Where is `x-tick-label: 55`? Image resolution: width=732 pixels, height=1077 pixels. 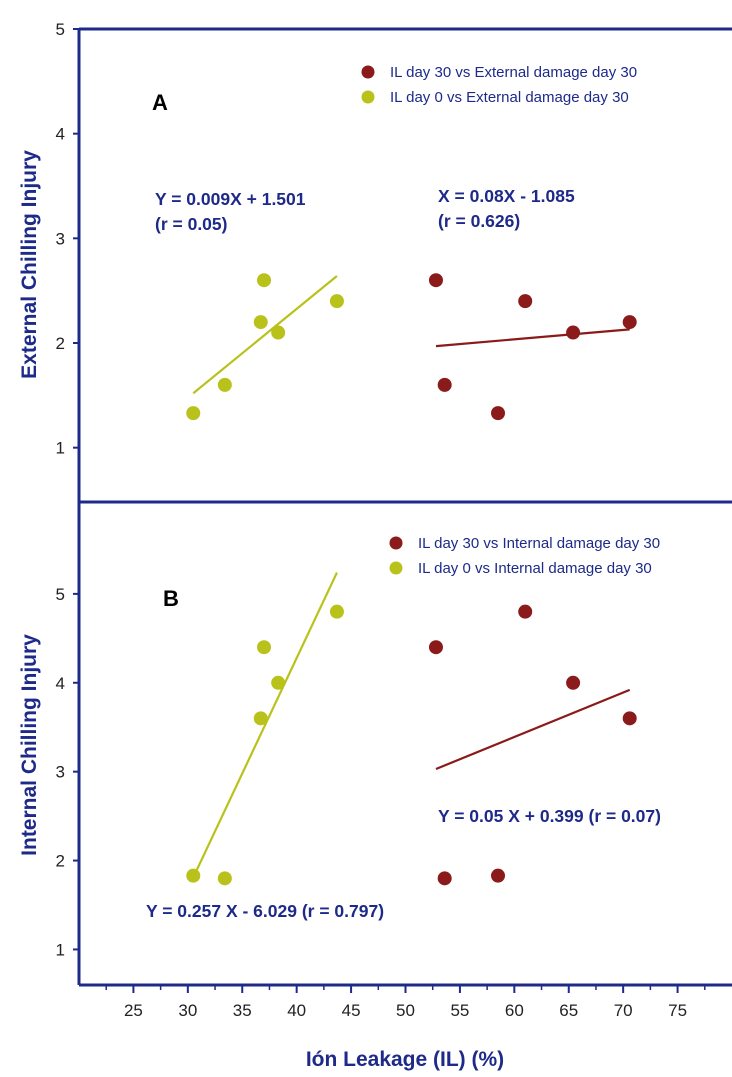
x-tick-label: 55 is located at coordinates (459, 1010).